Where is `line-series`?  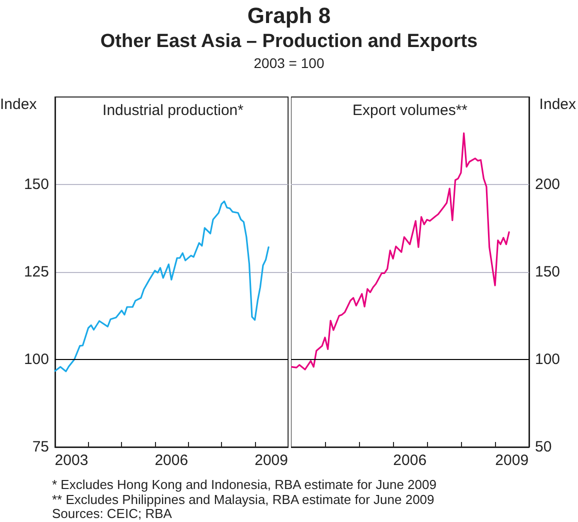 line-series is located at coordinates (162, 286).